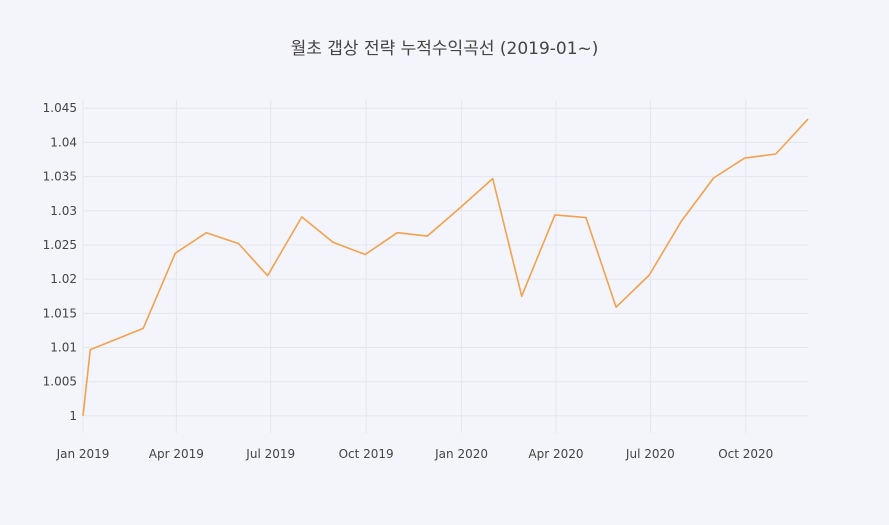 The image size is (889, 525). Describe the element at coordinates (83, 454) in the screenshot. I see `x-tick-label: Jan 2019` at that location.